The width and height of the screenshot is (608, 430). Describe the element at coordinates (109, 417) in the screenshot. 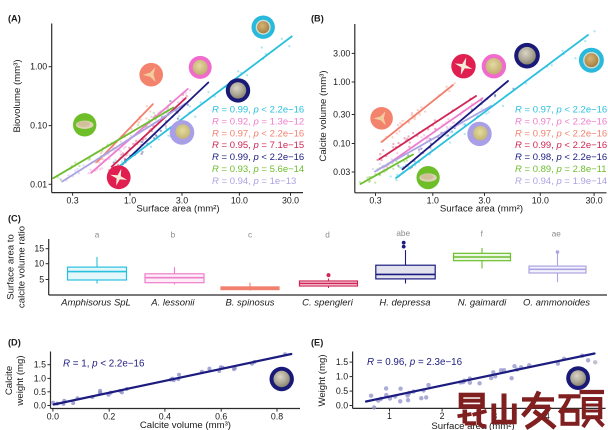

I see `svg-text: 0.2` at that location.